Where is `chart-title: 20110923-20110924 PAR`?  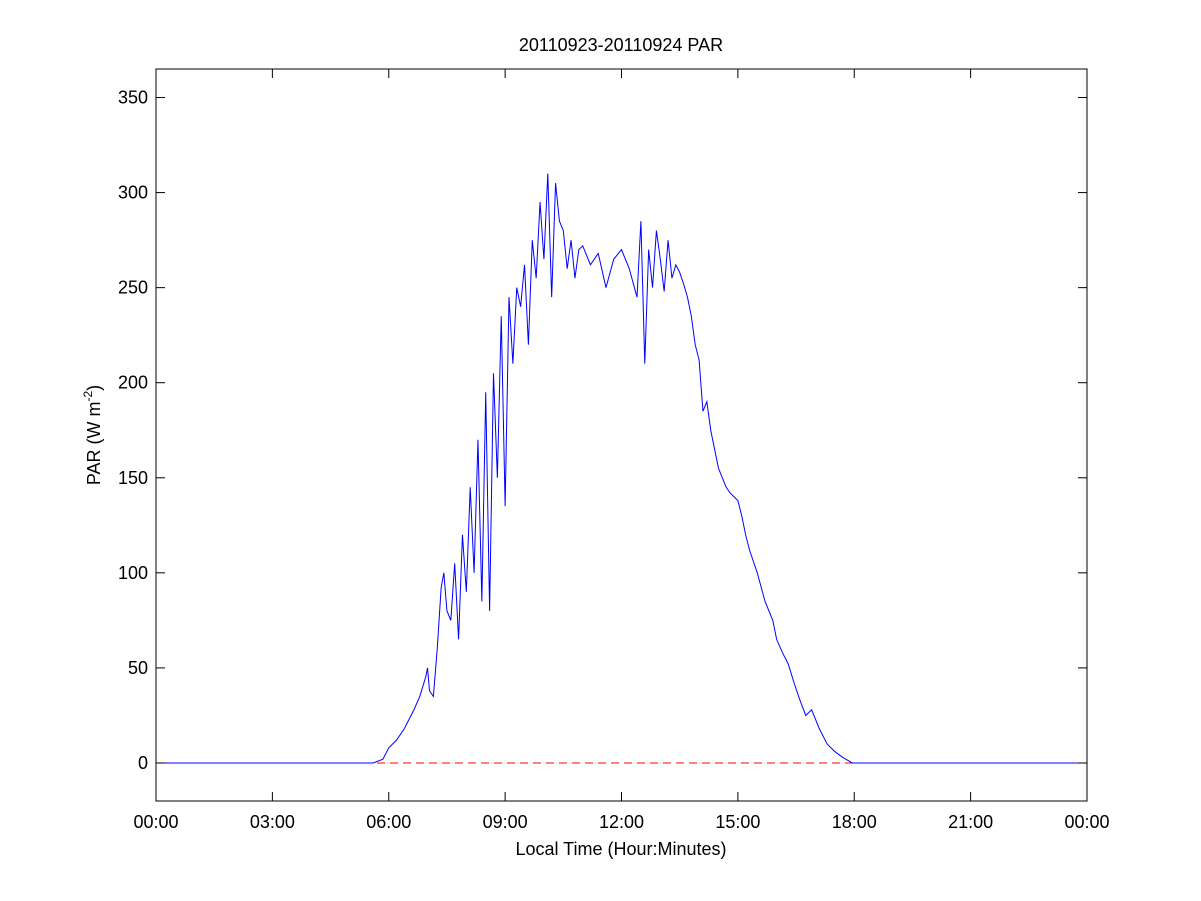 chart-title: 20110923-20110924 PAR is located at coordinates (621, 45).